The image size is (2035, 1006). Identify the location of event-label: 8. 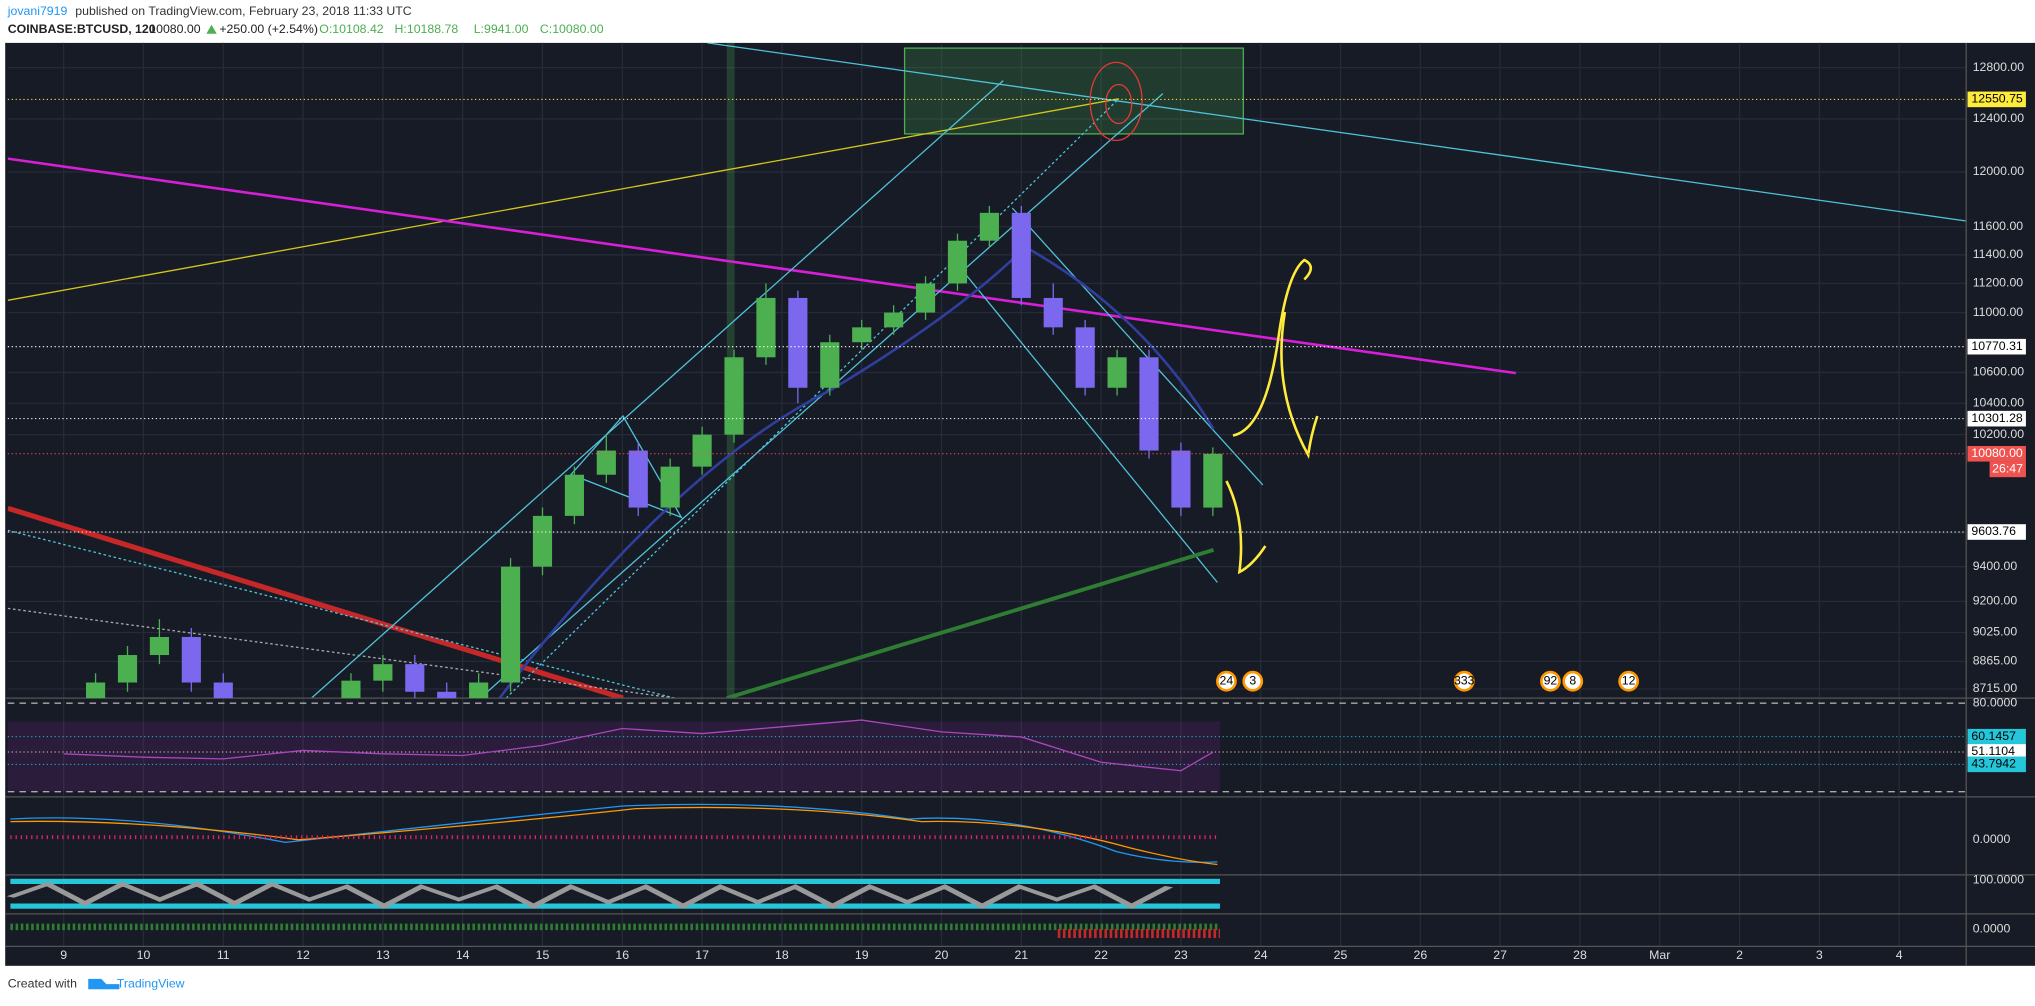
(1572, 680).